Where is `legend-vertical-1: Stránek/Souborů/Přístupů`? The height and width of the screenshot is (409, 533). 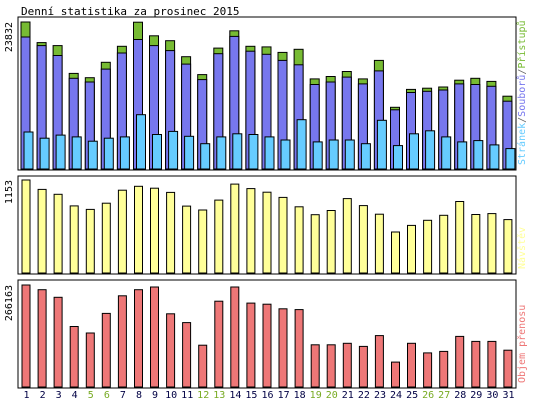
legend-vertical-1: Stránek/Souborů/Přístupů is located at coordinates (522, 92).